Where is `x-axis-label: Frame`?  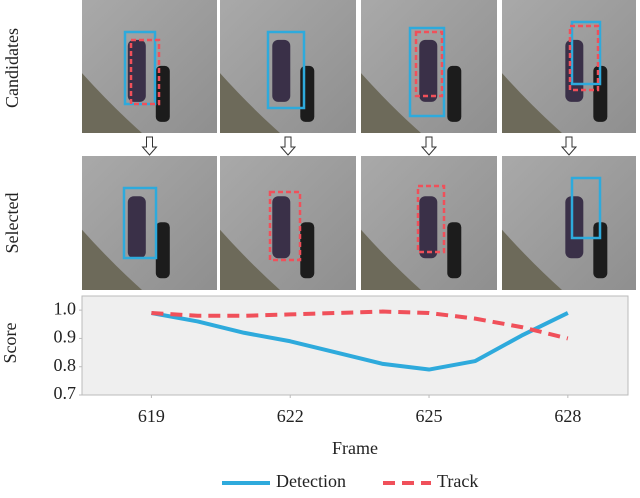
x-axis-label: Frame is located at coordinates (355, 448).